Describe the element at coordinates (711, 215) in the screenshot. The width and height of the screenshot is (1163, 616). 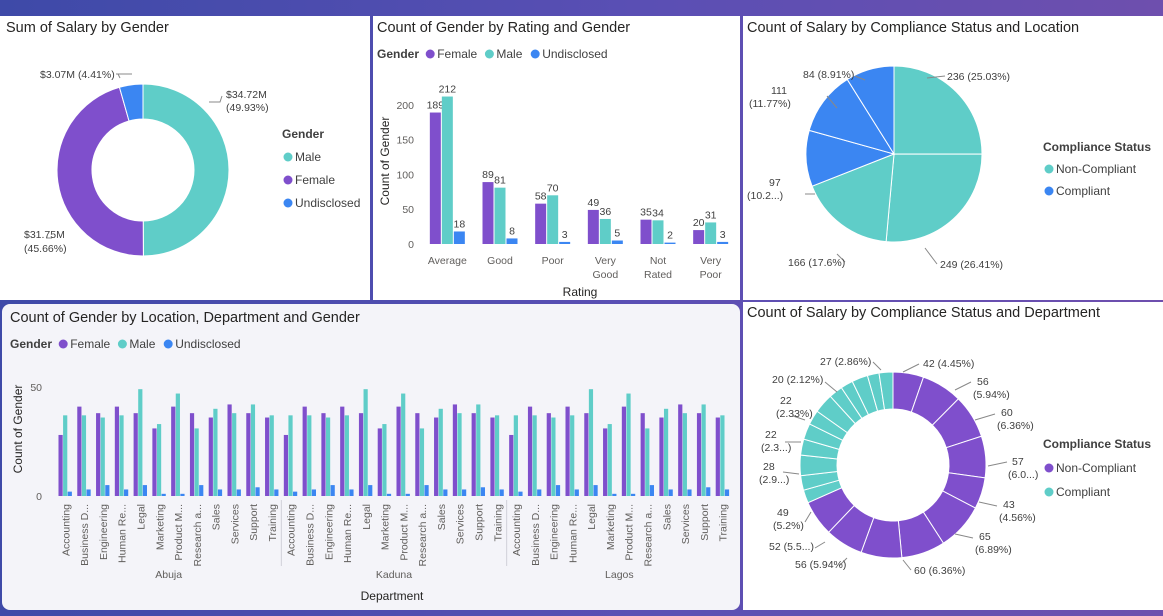
I see `data-label: 31` at that location.